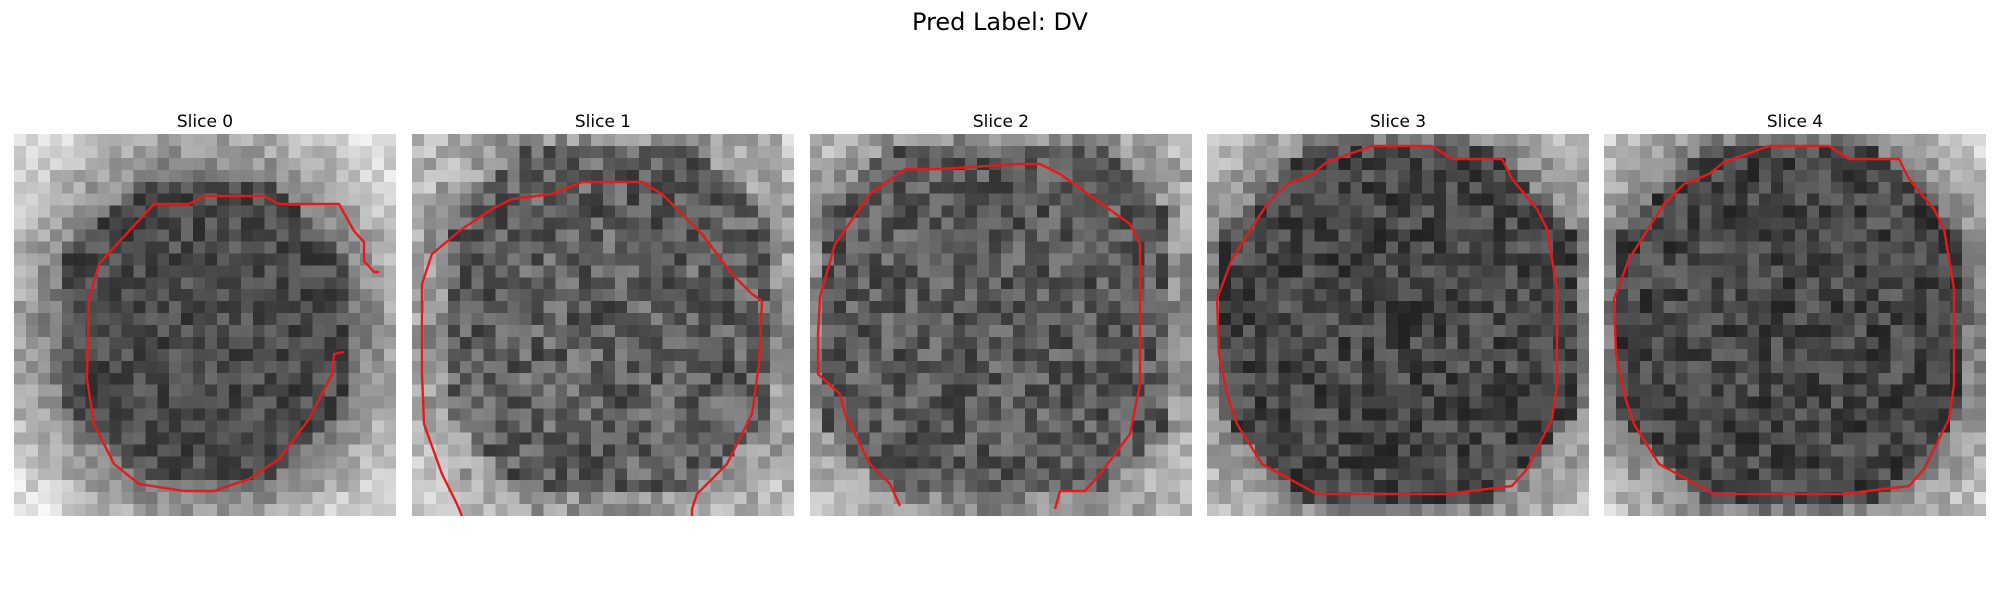 The image size is (2000, 600). I want to click on slice-title: Slice 1, so click(603, 122).